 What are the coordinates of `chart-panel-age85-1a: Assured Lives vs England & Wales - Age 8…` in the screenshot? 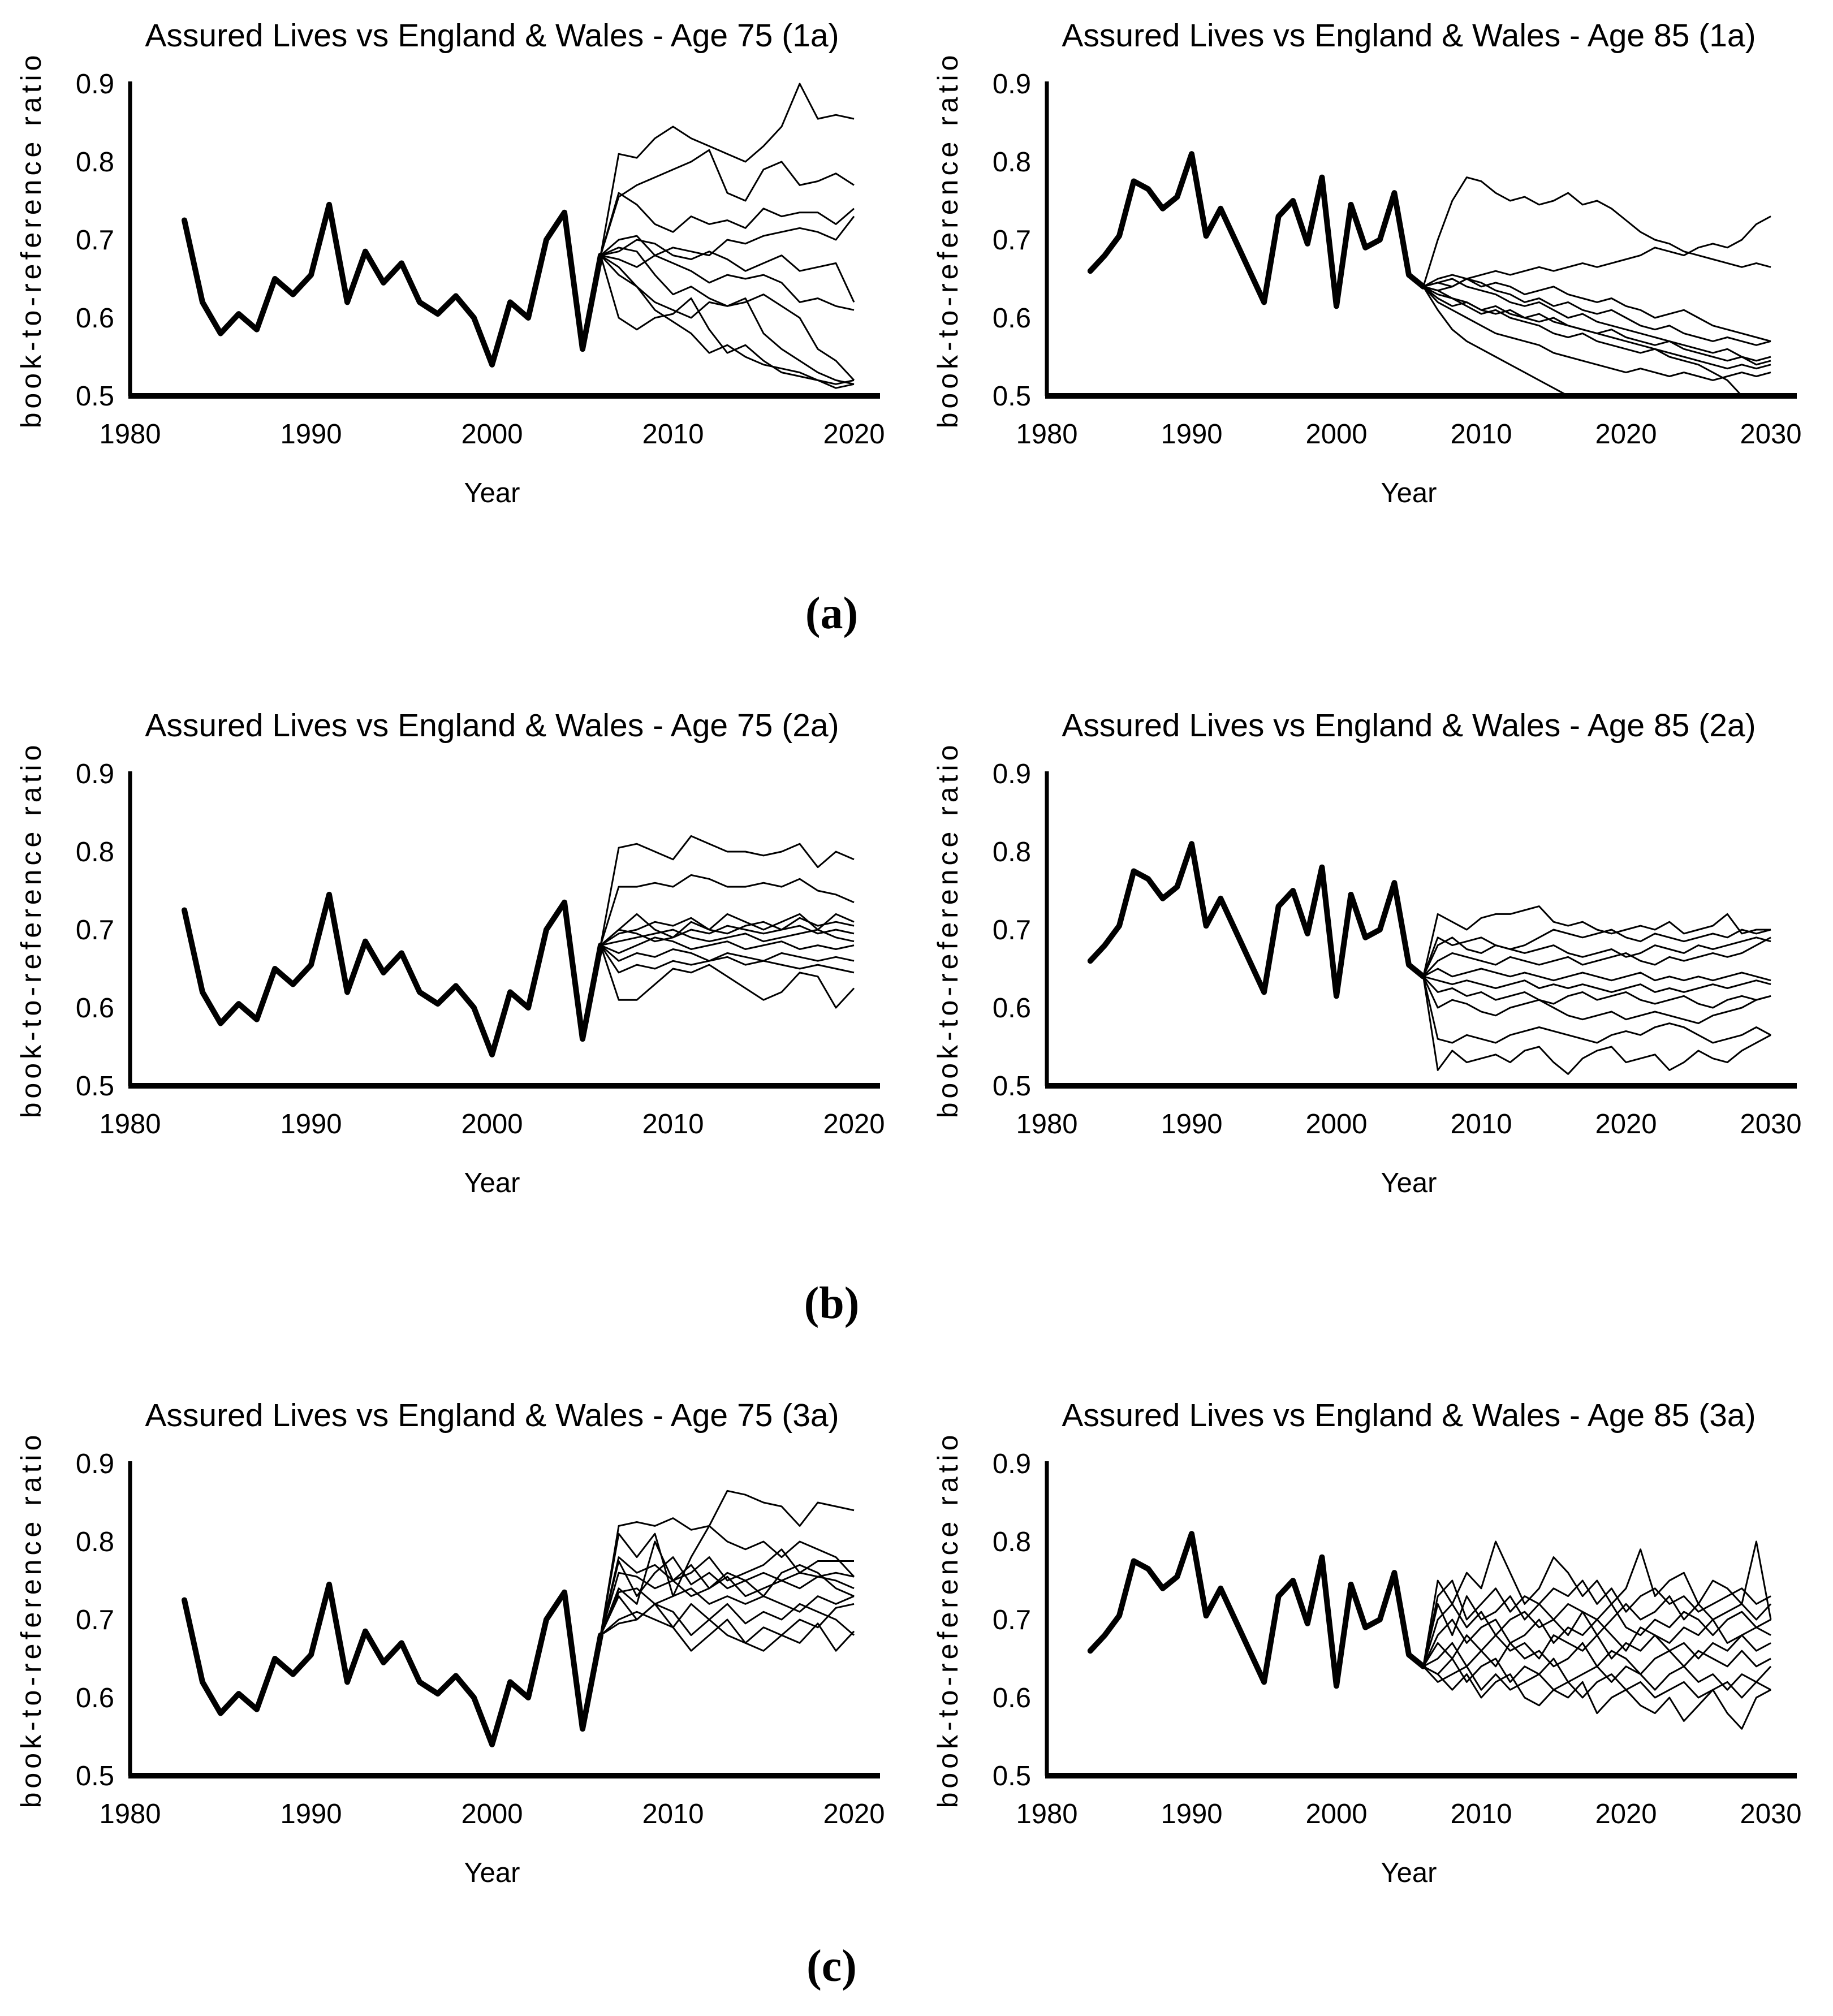 It's located at (1375, 268).